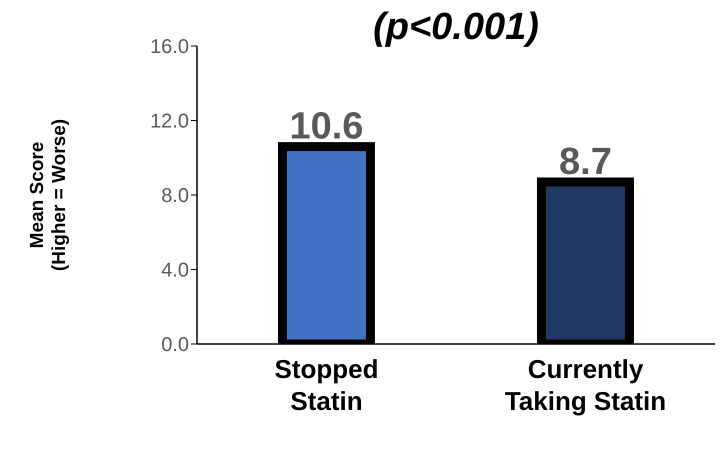 The width and height of the screenshot is (728, 451). Describe the element at coordinates (456, 27) in the screenshot. I see `chart-title: (p<0.001)` at that location.